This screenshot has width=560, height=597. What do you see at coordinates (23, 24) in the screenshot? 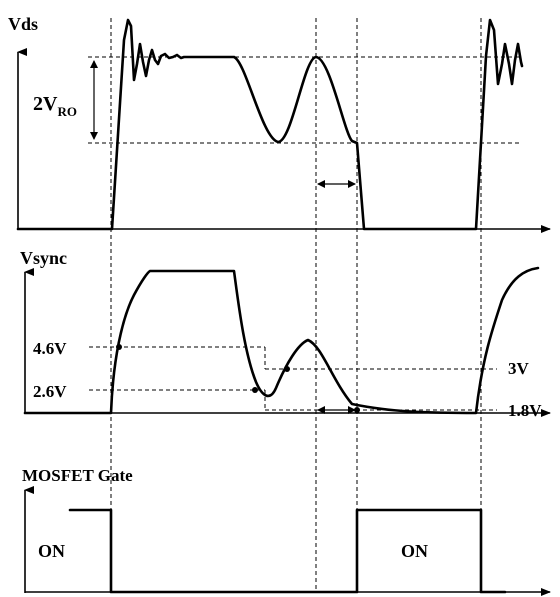
I see `vds-label: Vds` at bounding box center [23, 24].